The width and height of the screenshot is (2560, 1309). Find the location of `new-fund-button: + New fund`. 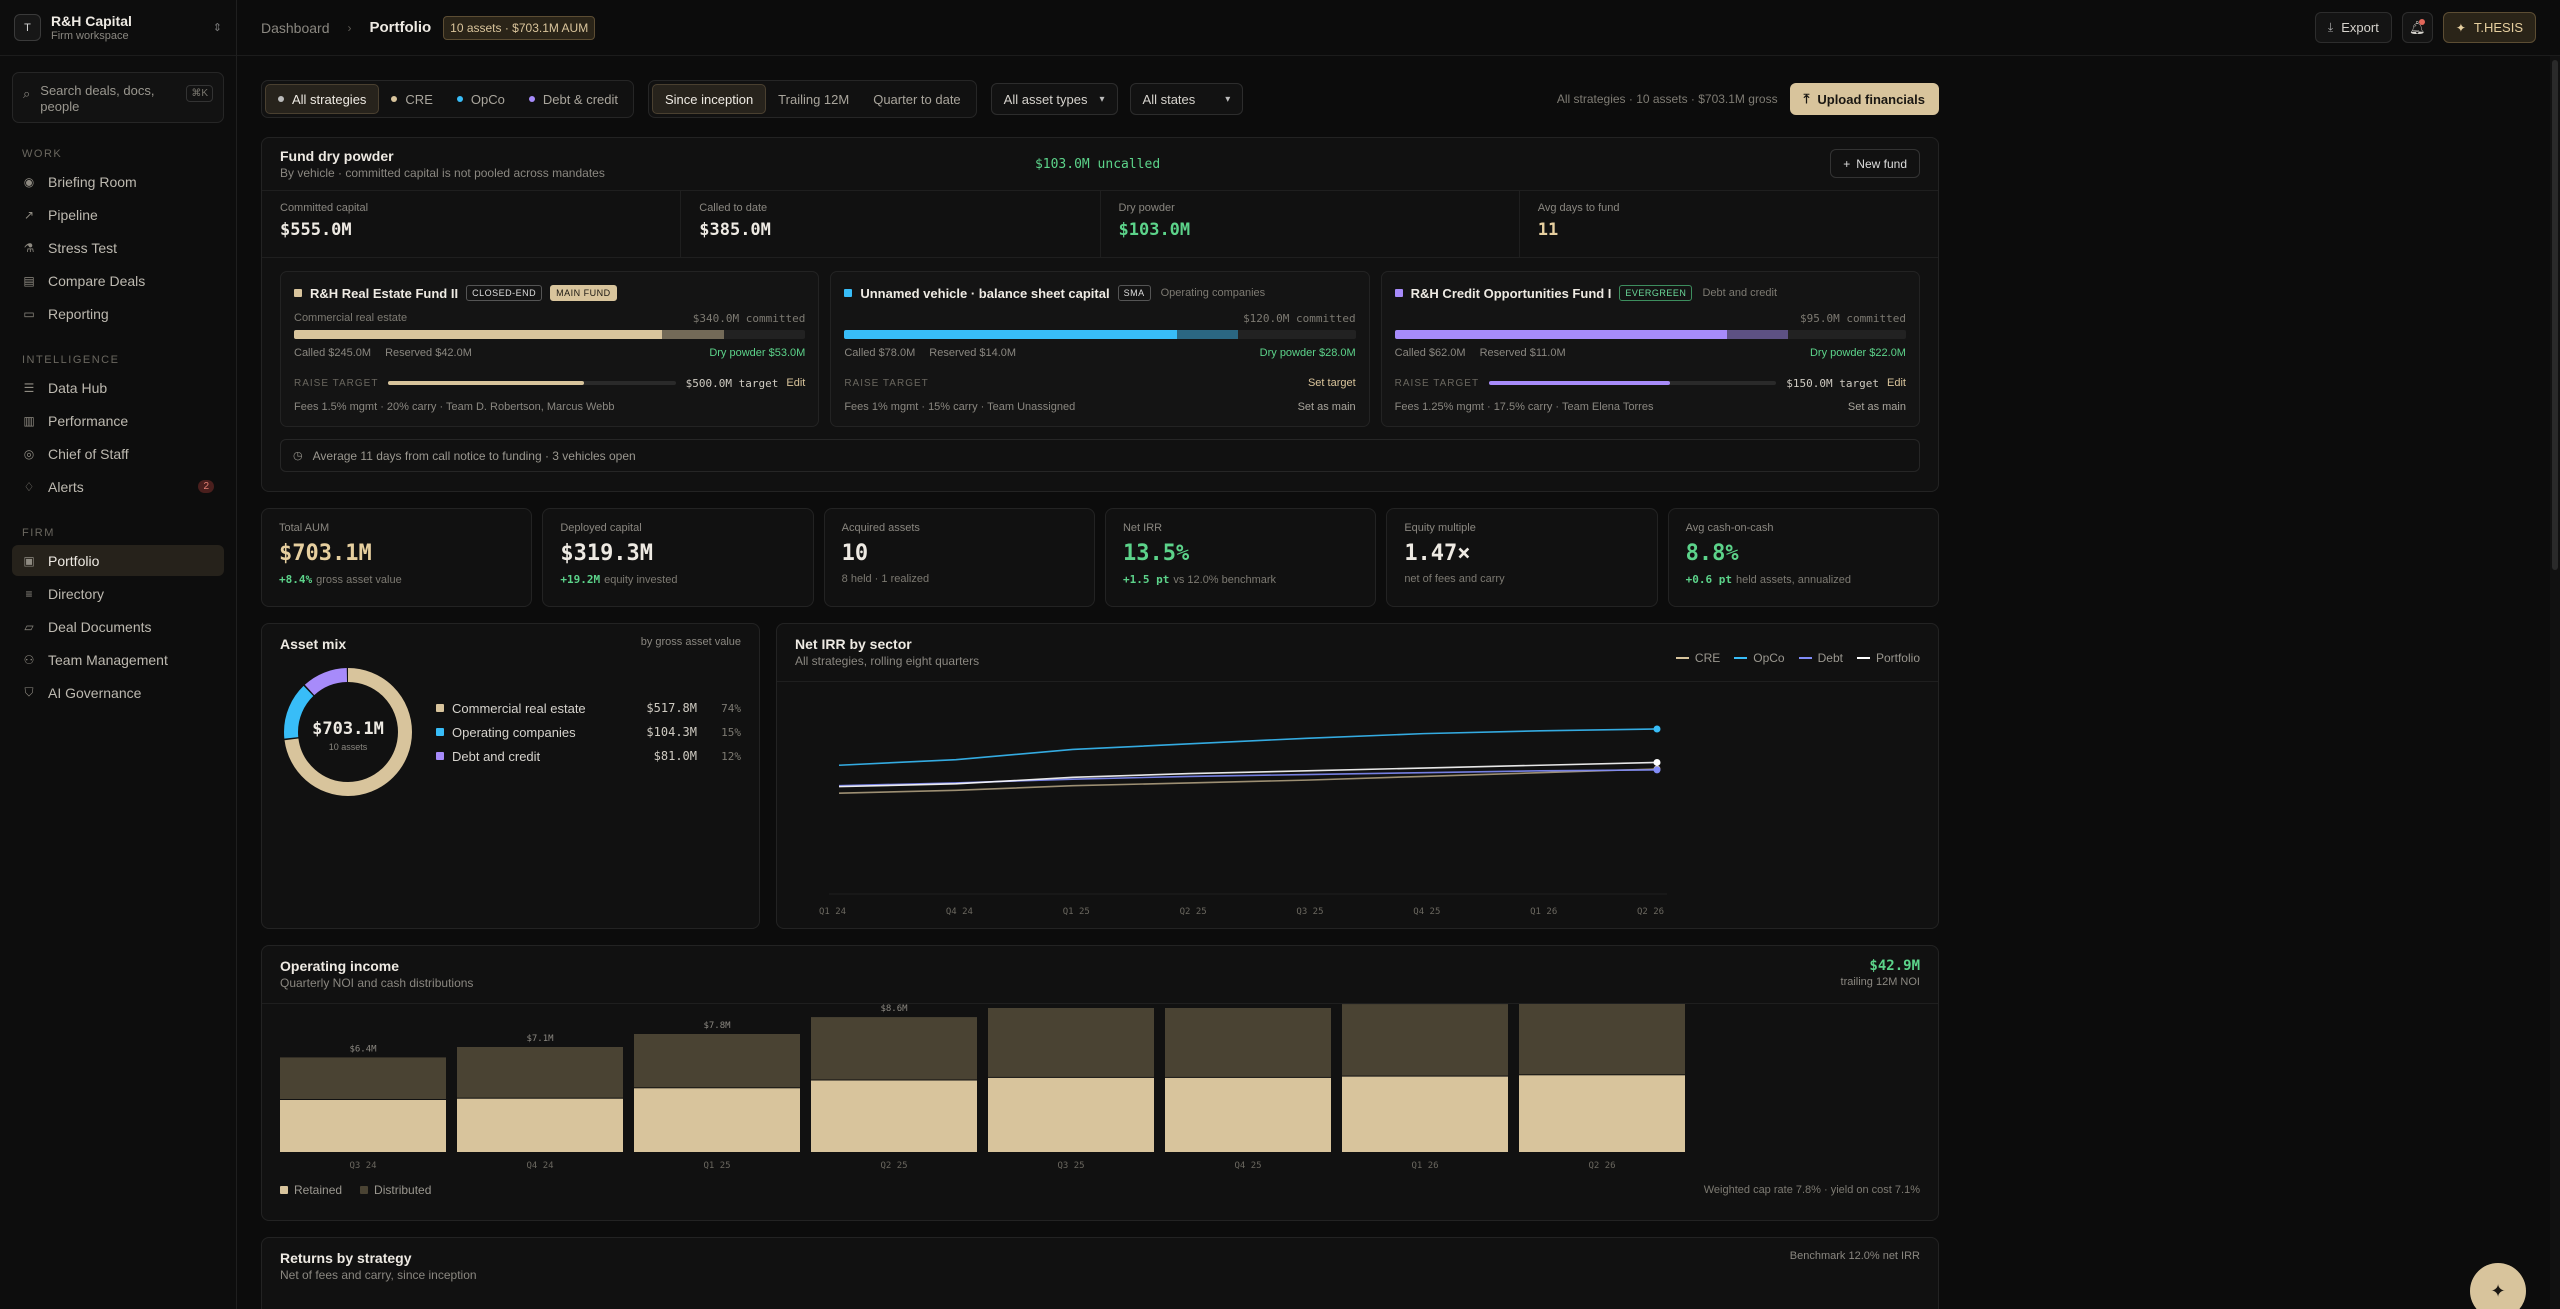

new-fund-button: + New fund is located at coordinates (1875, 163).